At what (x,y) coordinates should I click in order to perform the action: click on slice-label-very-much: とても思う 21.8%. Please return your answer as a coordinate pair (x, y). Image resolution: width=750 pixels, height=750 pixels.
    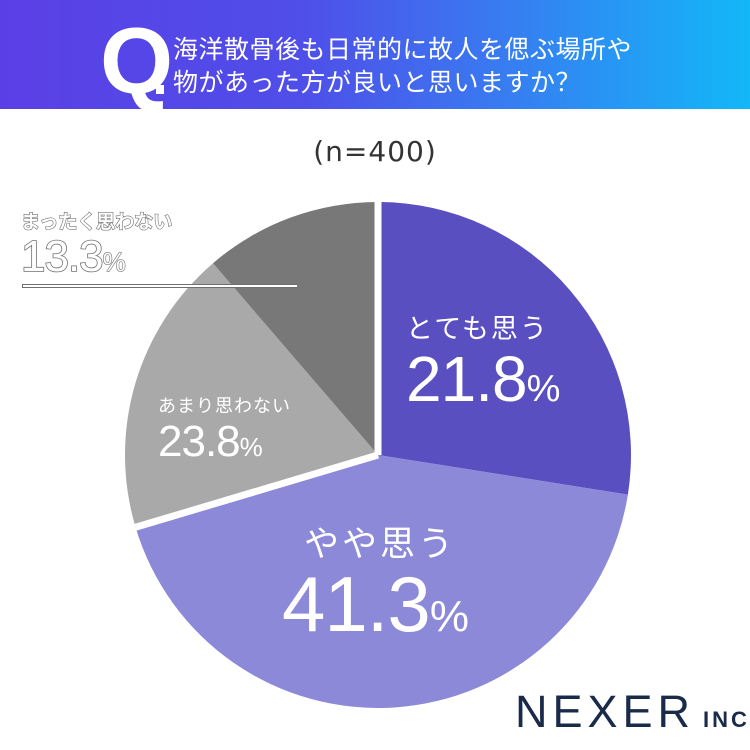
    Looking at the image, I should click on (483, 361).